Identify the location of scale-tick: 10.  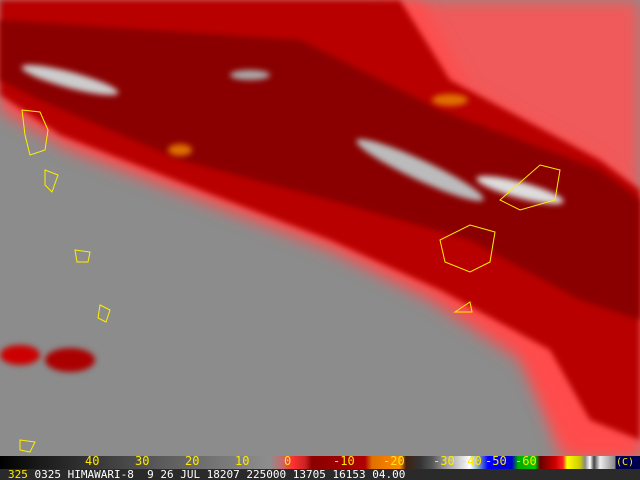
(242, 461).